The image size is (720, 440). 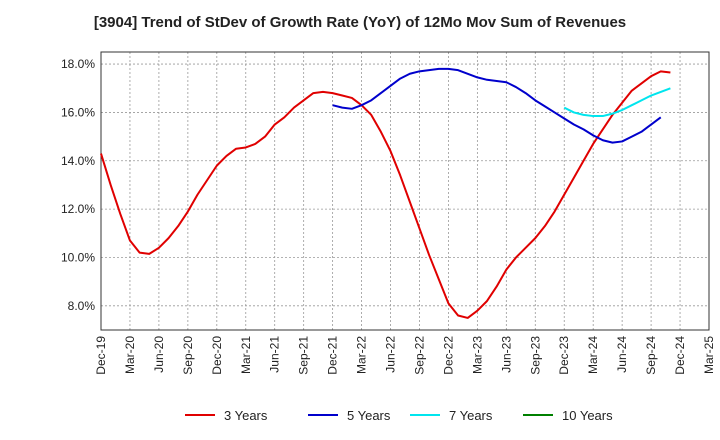 What do you see at coordinates (217, 355) in the screenshot?
I see `x-tick-label: Dec-20` at bounding box center [217, 355].